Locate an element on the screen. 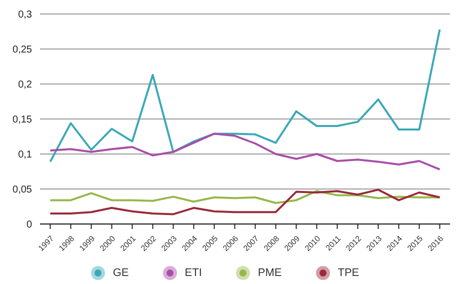 The width and height of the screenshot is (460, 284). y-tick-label: 0,05 is located at coordinates (22, 190).